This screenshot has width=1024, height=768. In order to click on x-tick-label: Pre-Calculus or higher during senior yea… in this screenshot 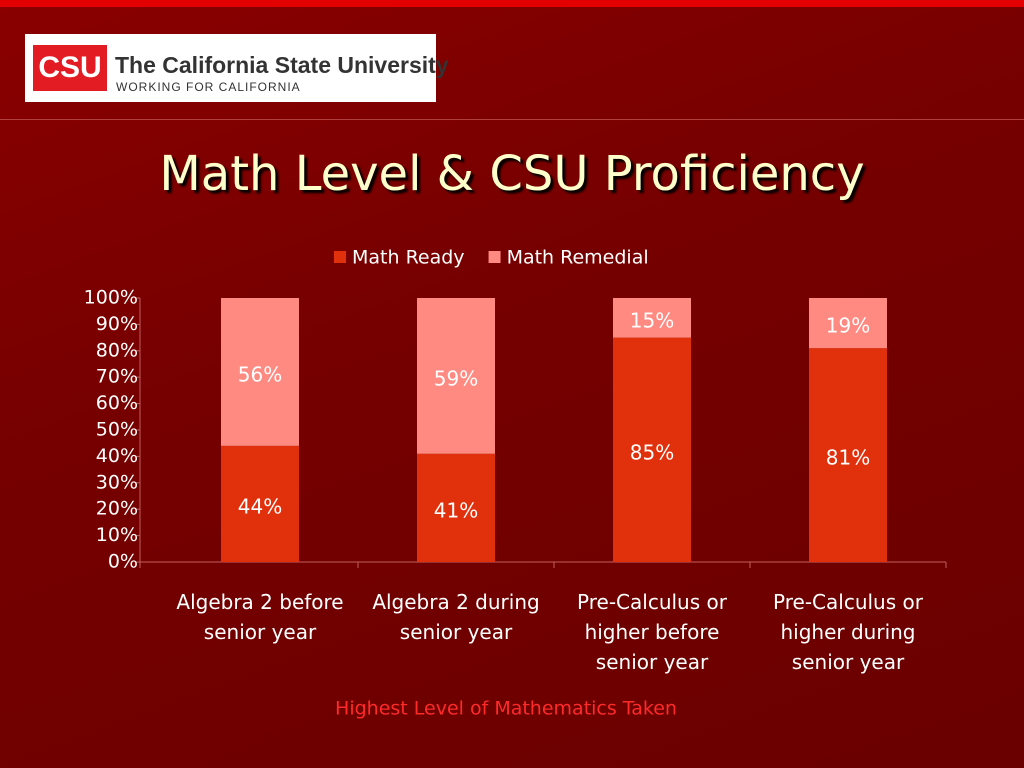, I will do `click(848, 632)`.